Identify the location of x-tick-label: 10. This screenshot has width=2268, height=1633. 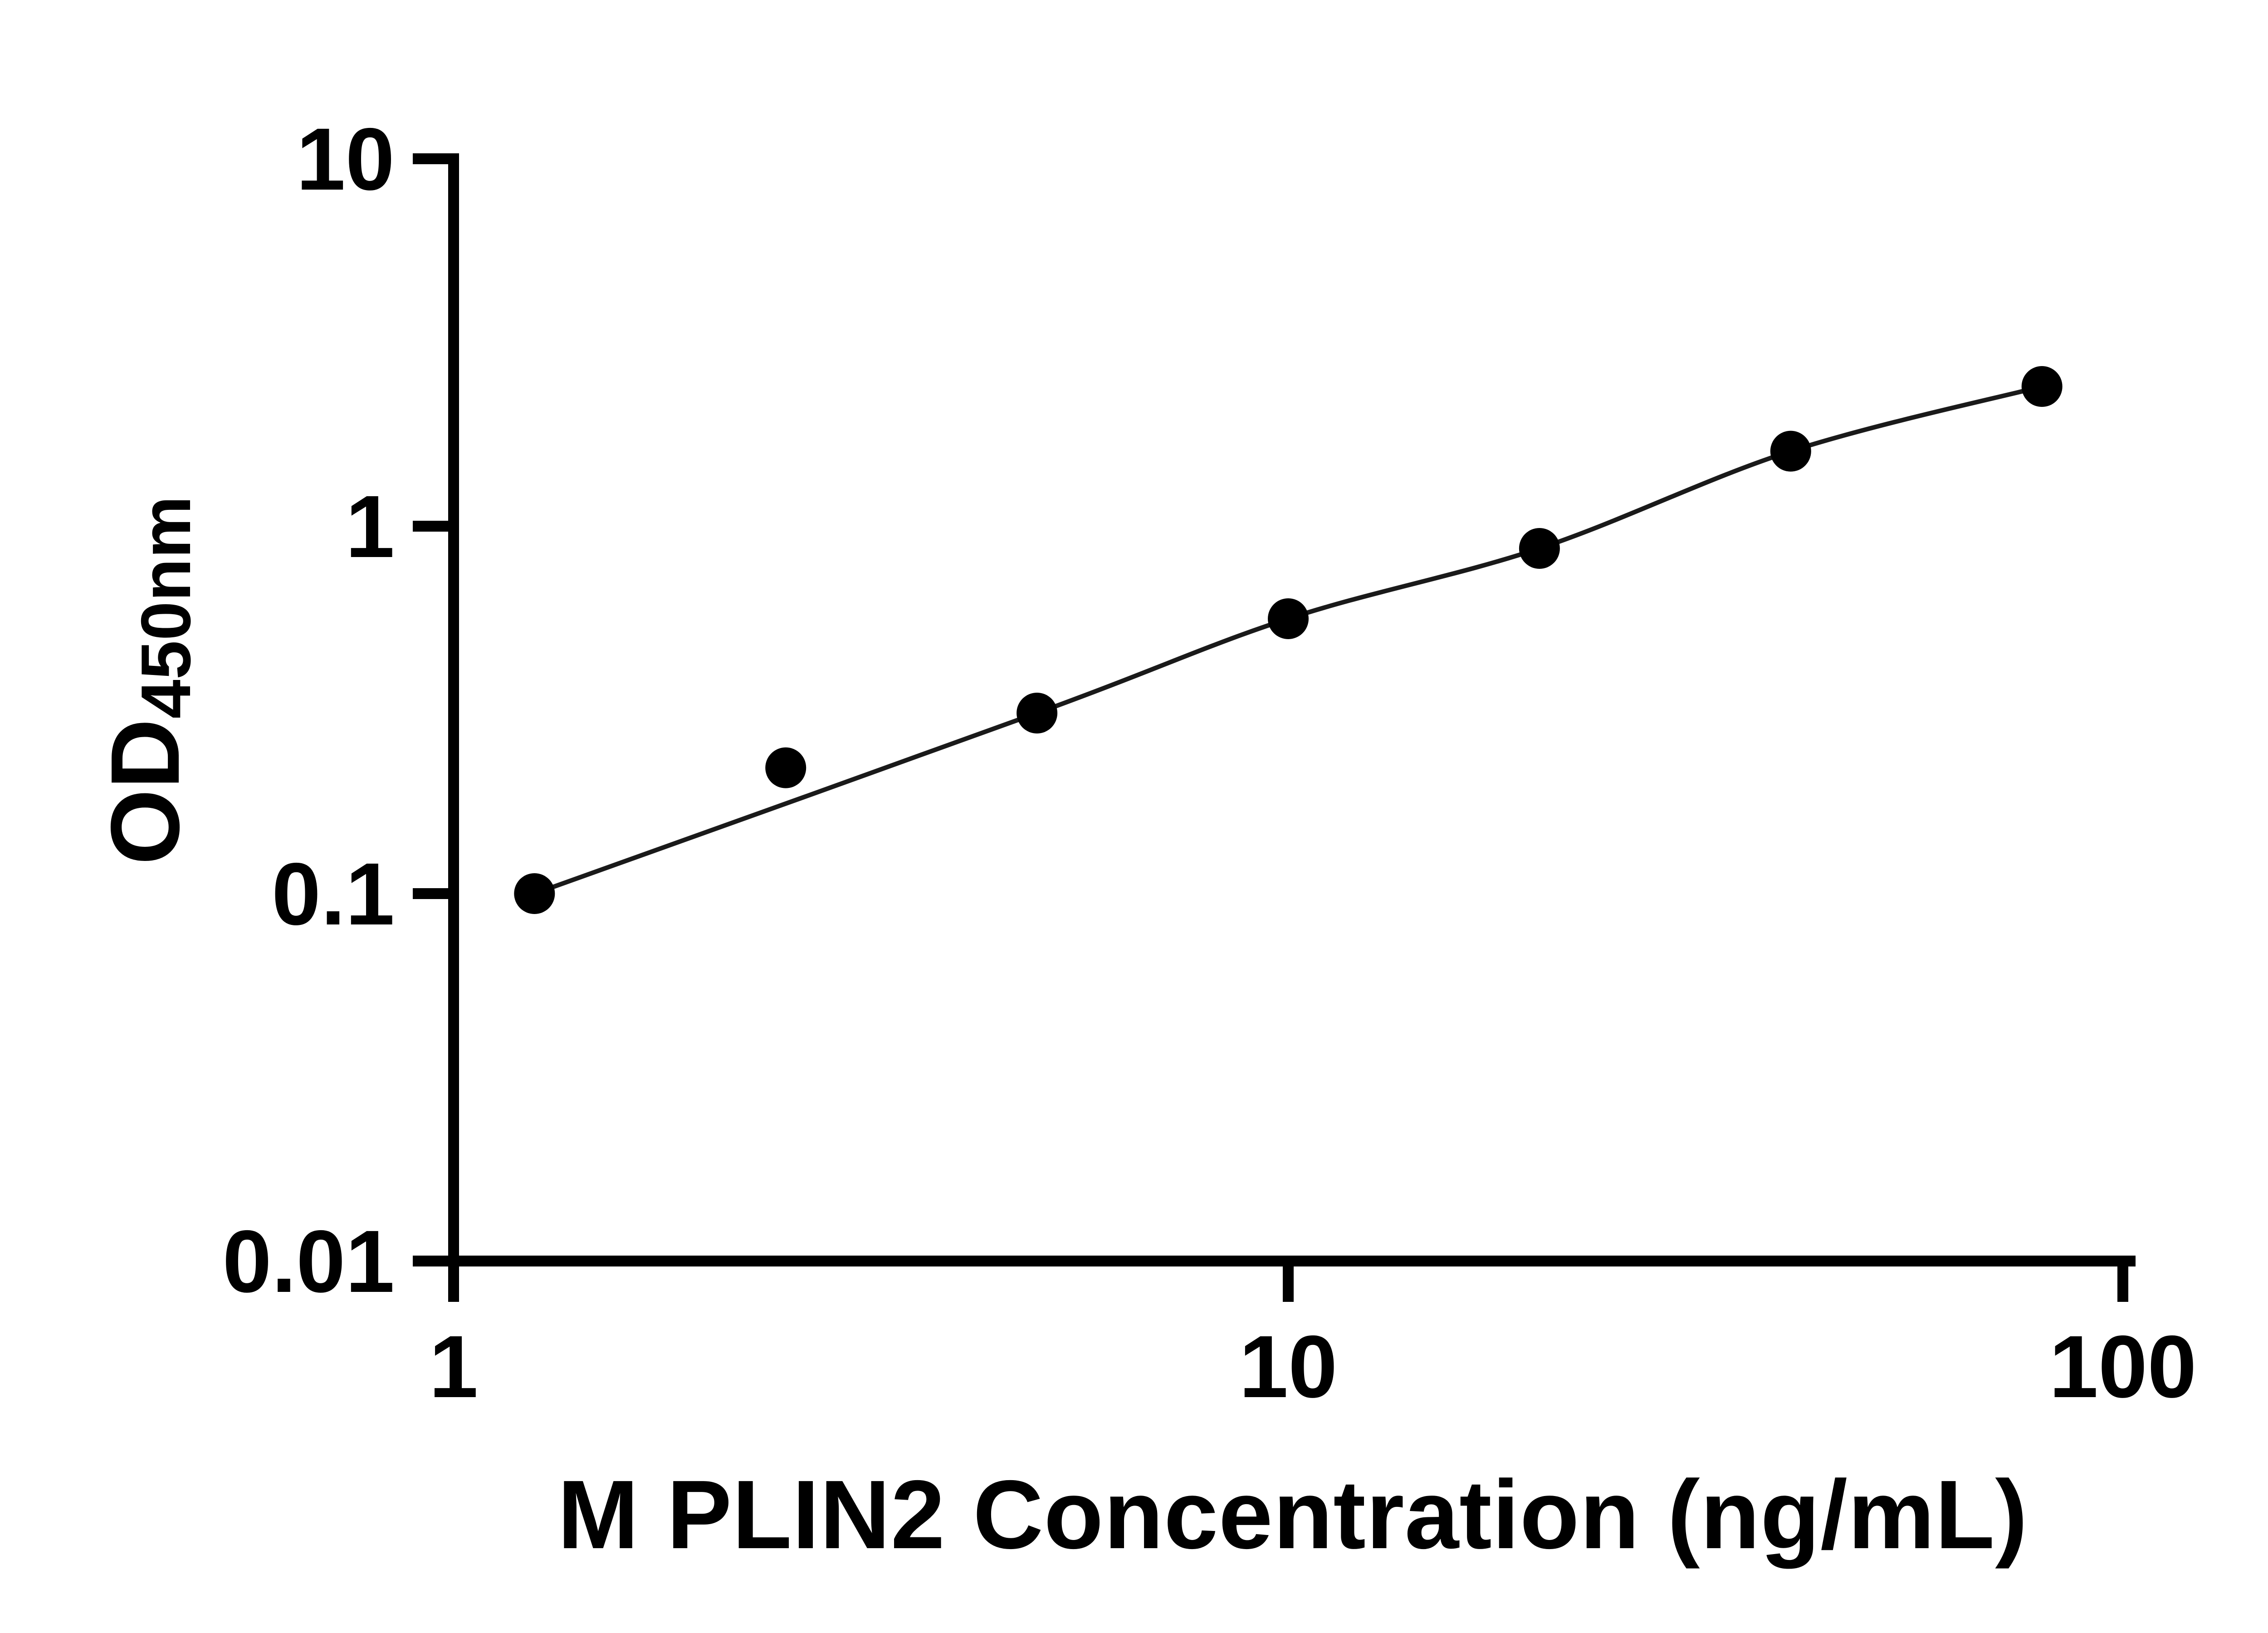
(1289, 1366).